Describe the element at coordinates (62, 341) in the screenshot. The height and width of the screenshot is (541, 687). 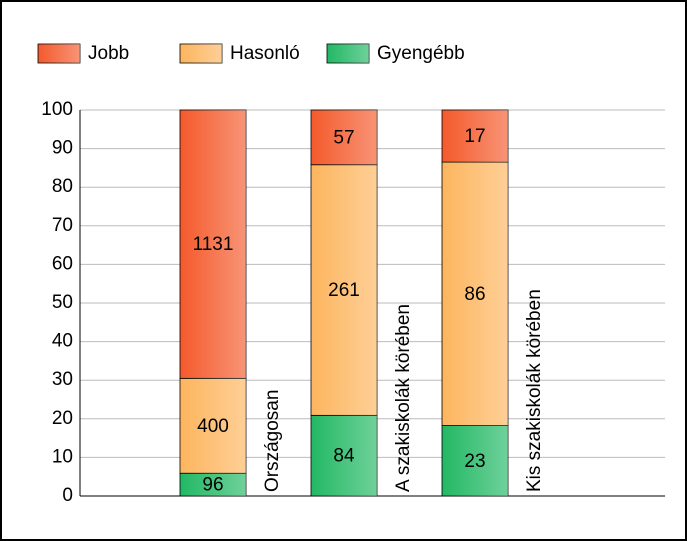
I see `y-tick-label: 40` at that location.